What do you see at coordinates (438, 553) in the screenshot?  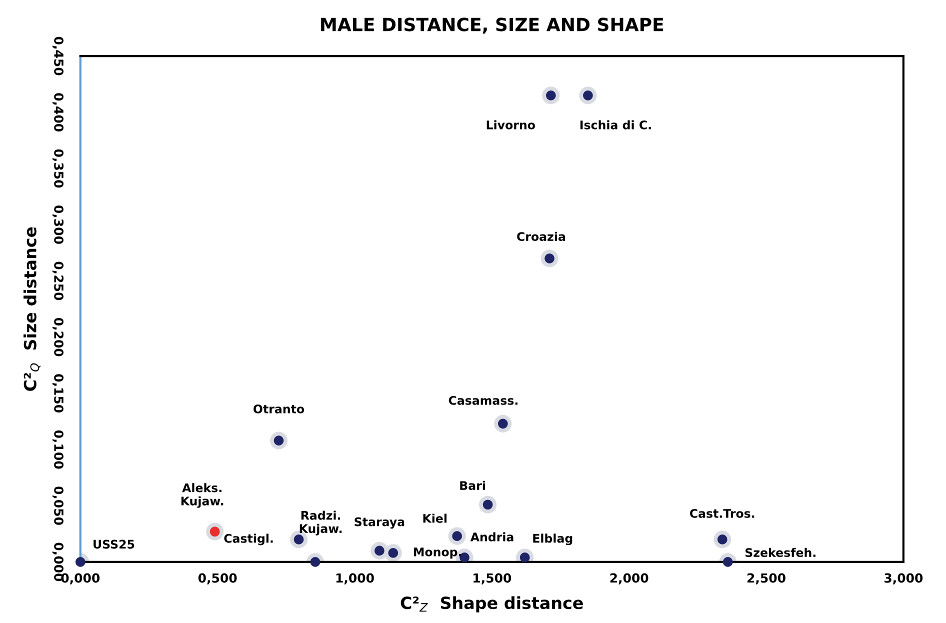 I see `annotation: Monop.` at bounding box center [438, 553].